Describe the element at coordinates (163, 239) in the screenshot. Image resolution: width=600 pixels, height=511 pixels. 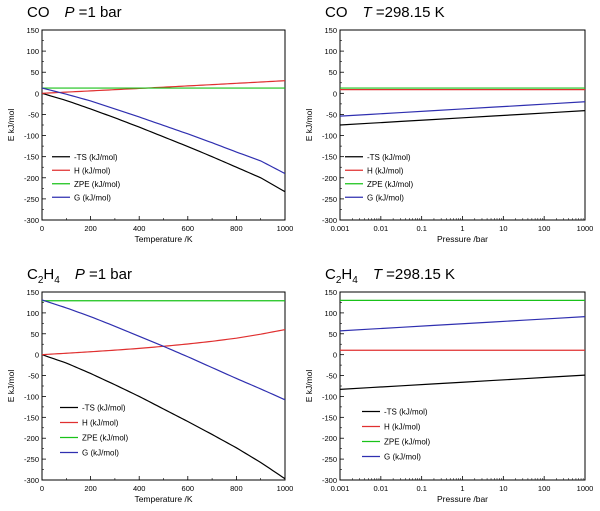
I see `x-axis-label: Temperature /K` at that location.